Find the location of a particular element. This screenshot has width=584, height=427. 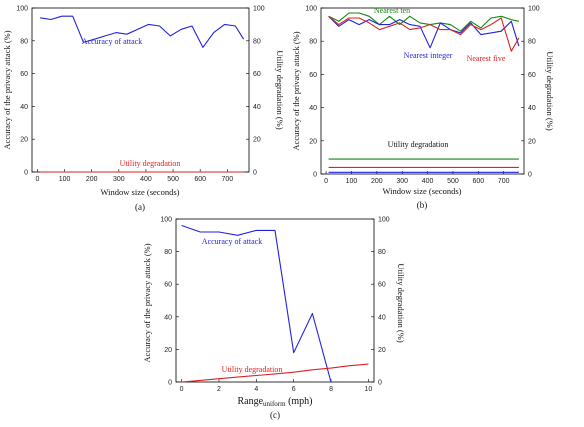

x-axis-label-c: Rangeuniform (mph) is located at coordinates (274, 402).